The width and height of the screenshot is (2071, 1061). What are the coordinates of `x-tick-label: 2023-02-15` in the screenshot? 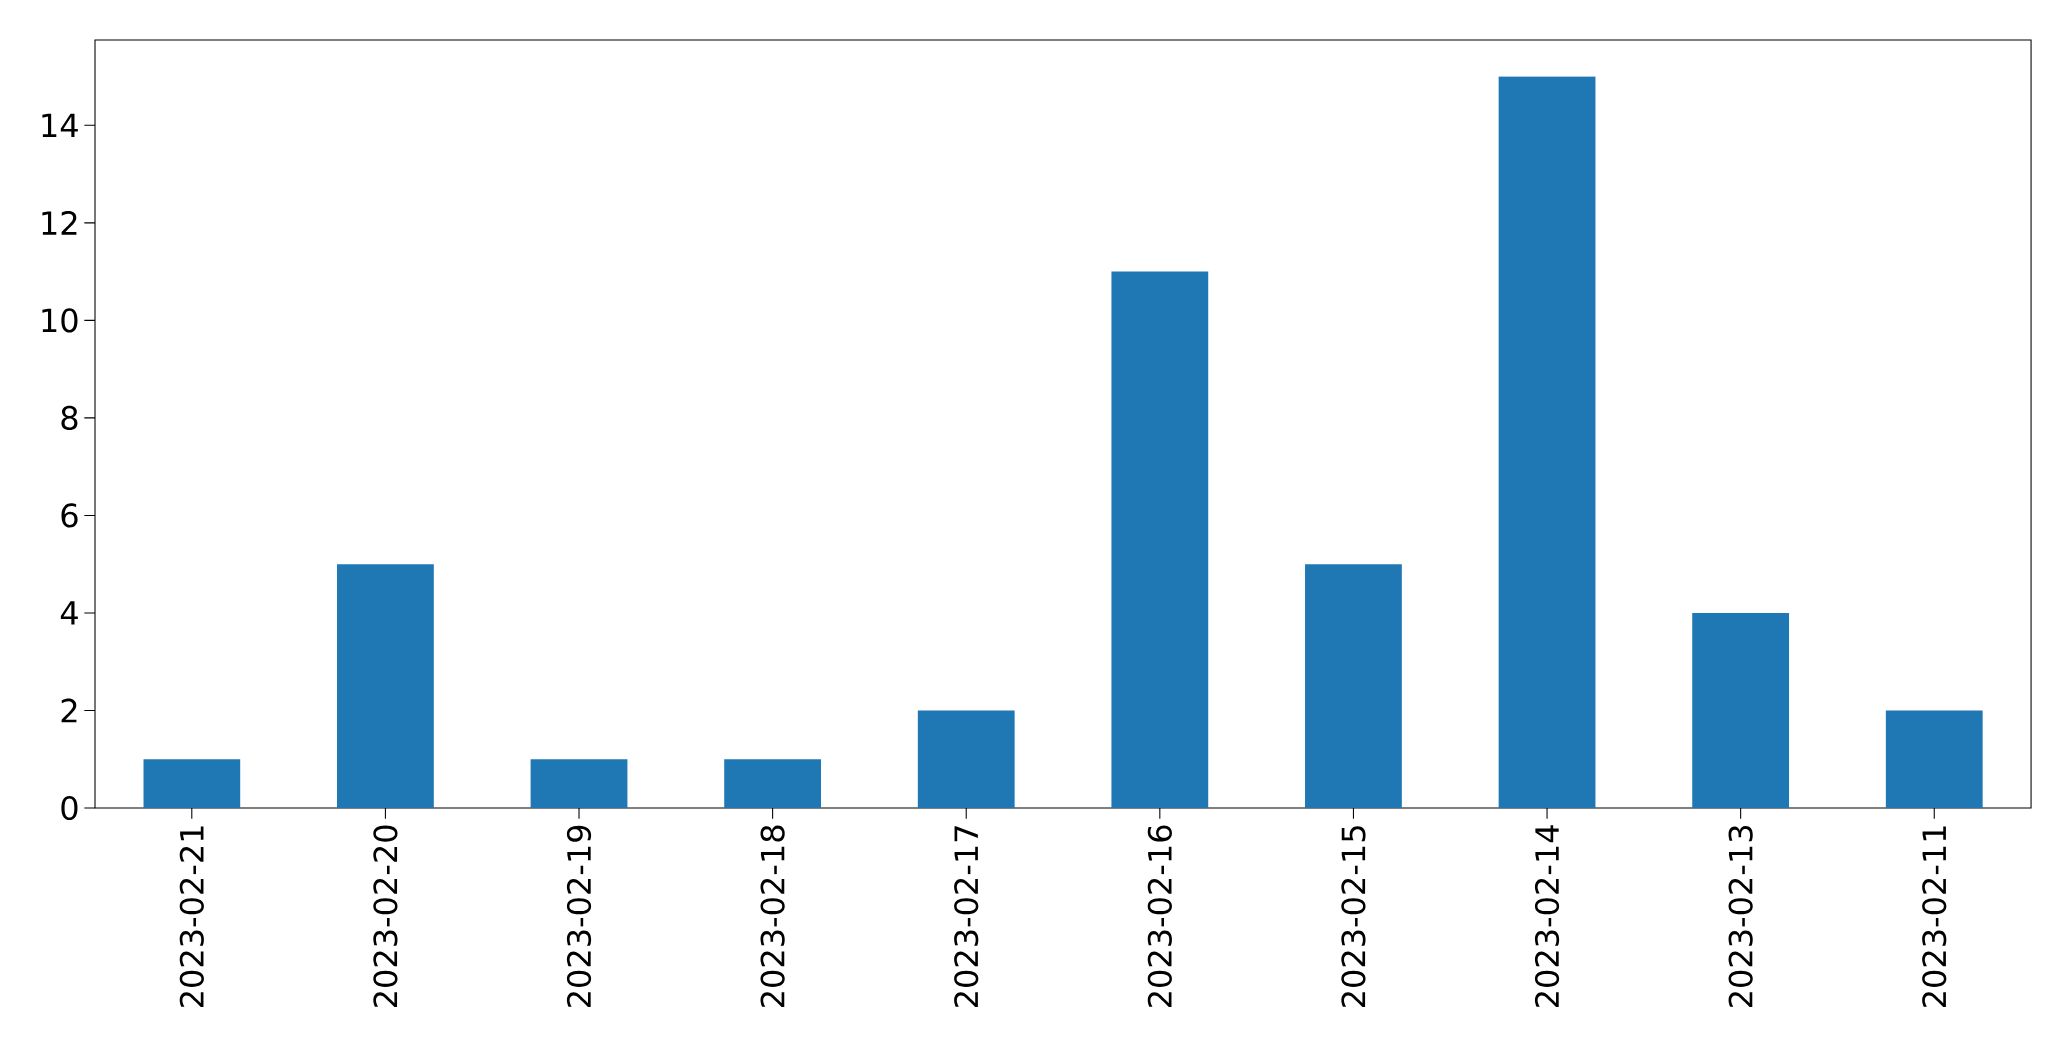 It's located at (1353, 917).